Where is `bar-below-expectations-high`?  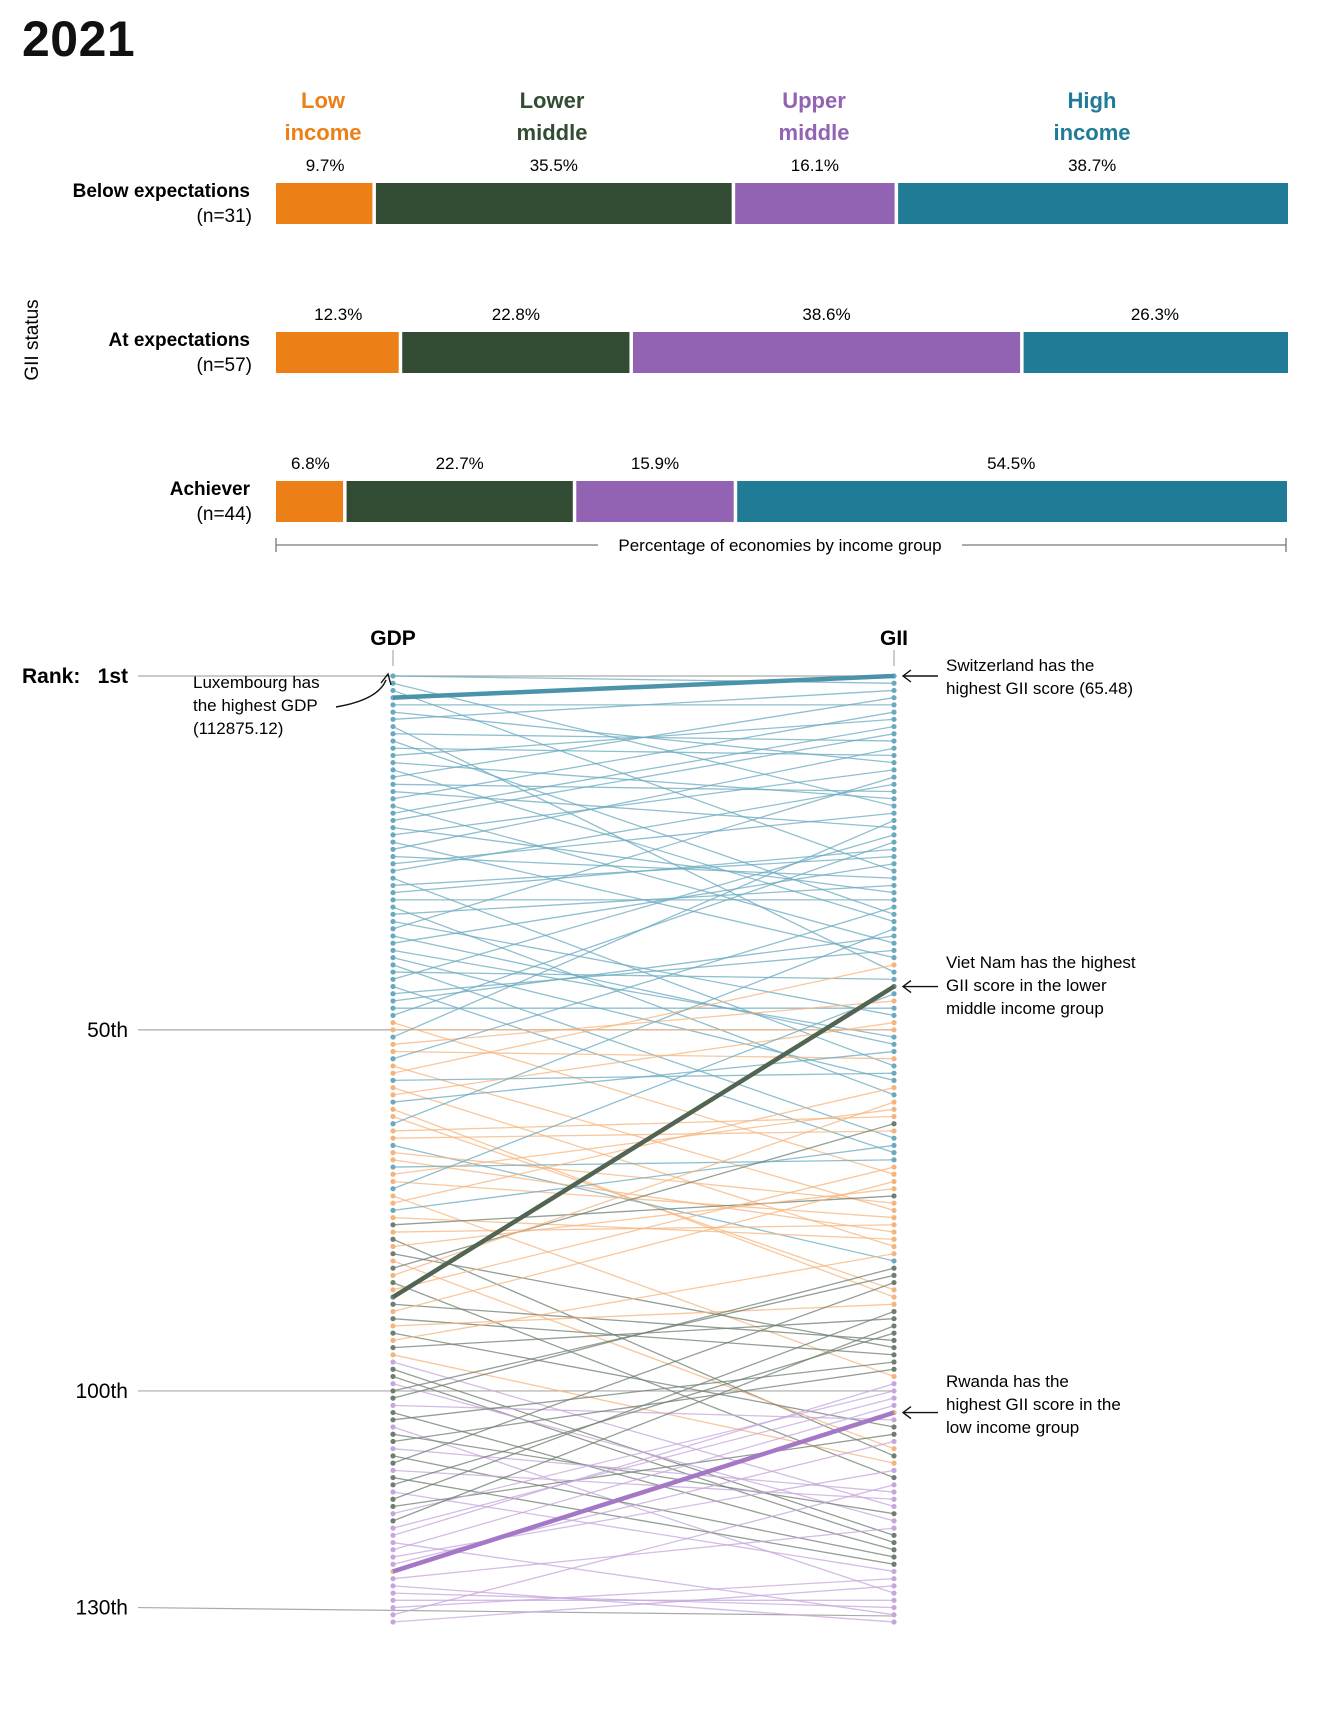
bar-below-expectations-high is located at coordinates (1093, 203).